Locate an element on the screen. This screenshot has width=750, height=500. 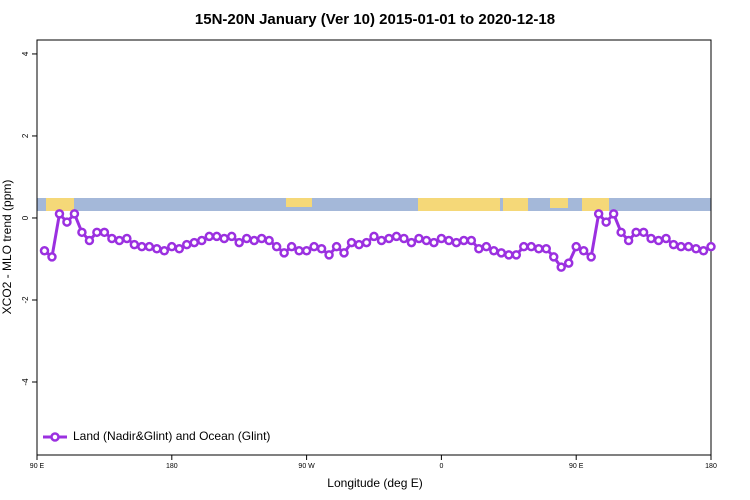
ocean-band is located at coordinates (374, 204).